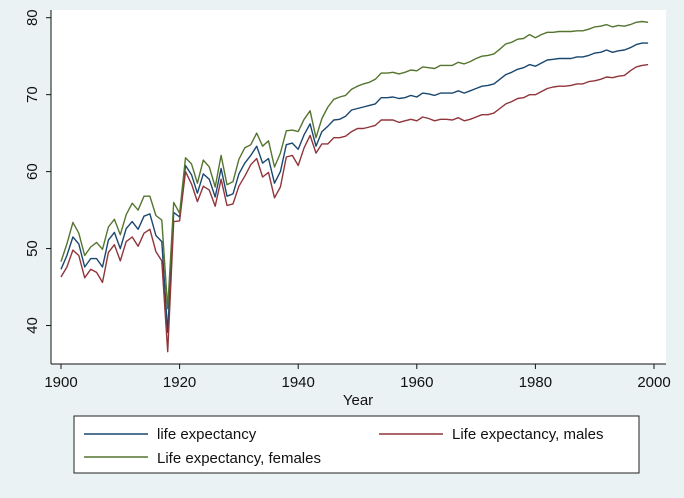 Image resolution: width=684 pixels, height=498 pixels. I want to click on x-tick-label: 1920, so click(179, 382).